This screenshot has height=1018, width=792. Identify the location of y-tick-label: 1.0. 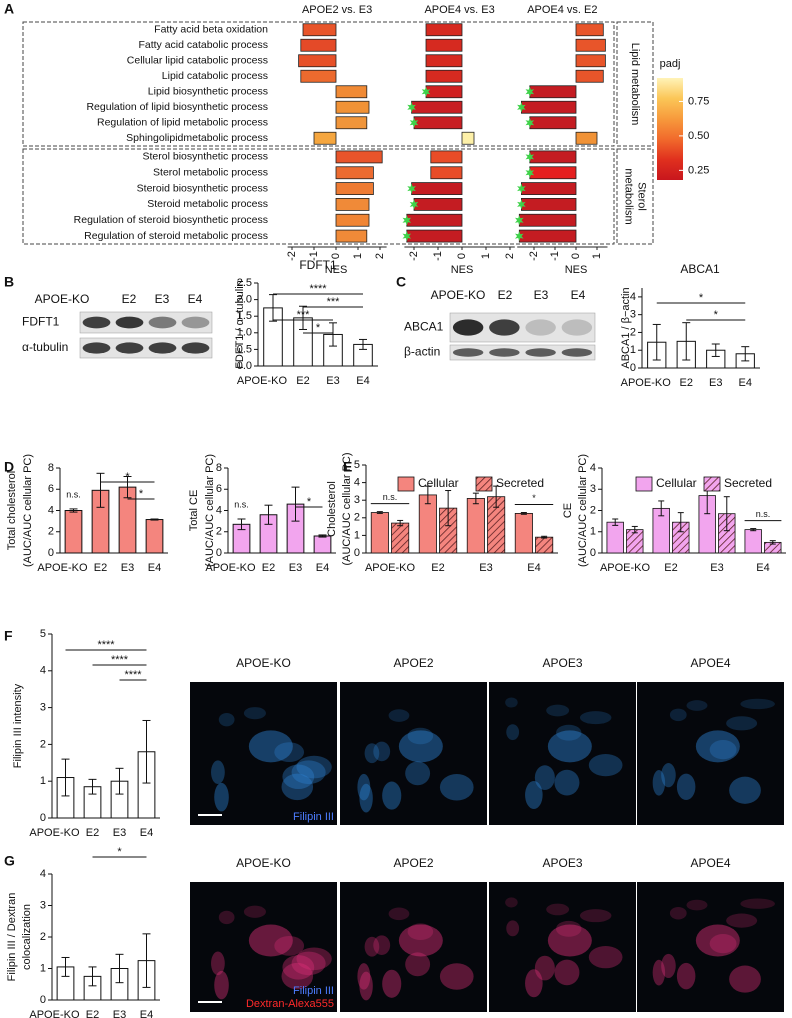
(244, 333).